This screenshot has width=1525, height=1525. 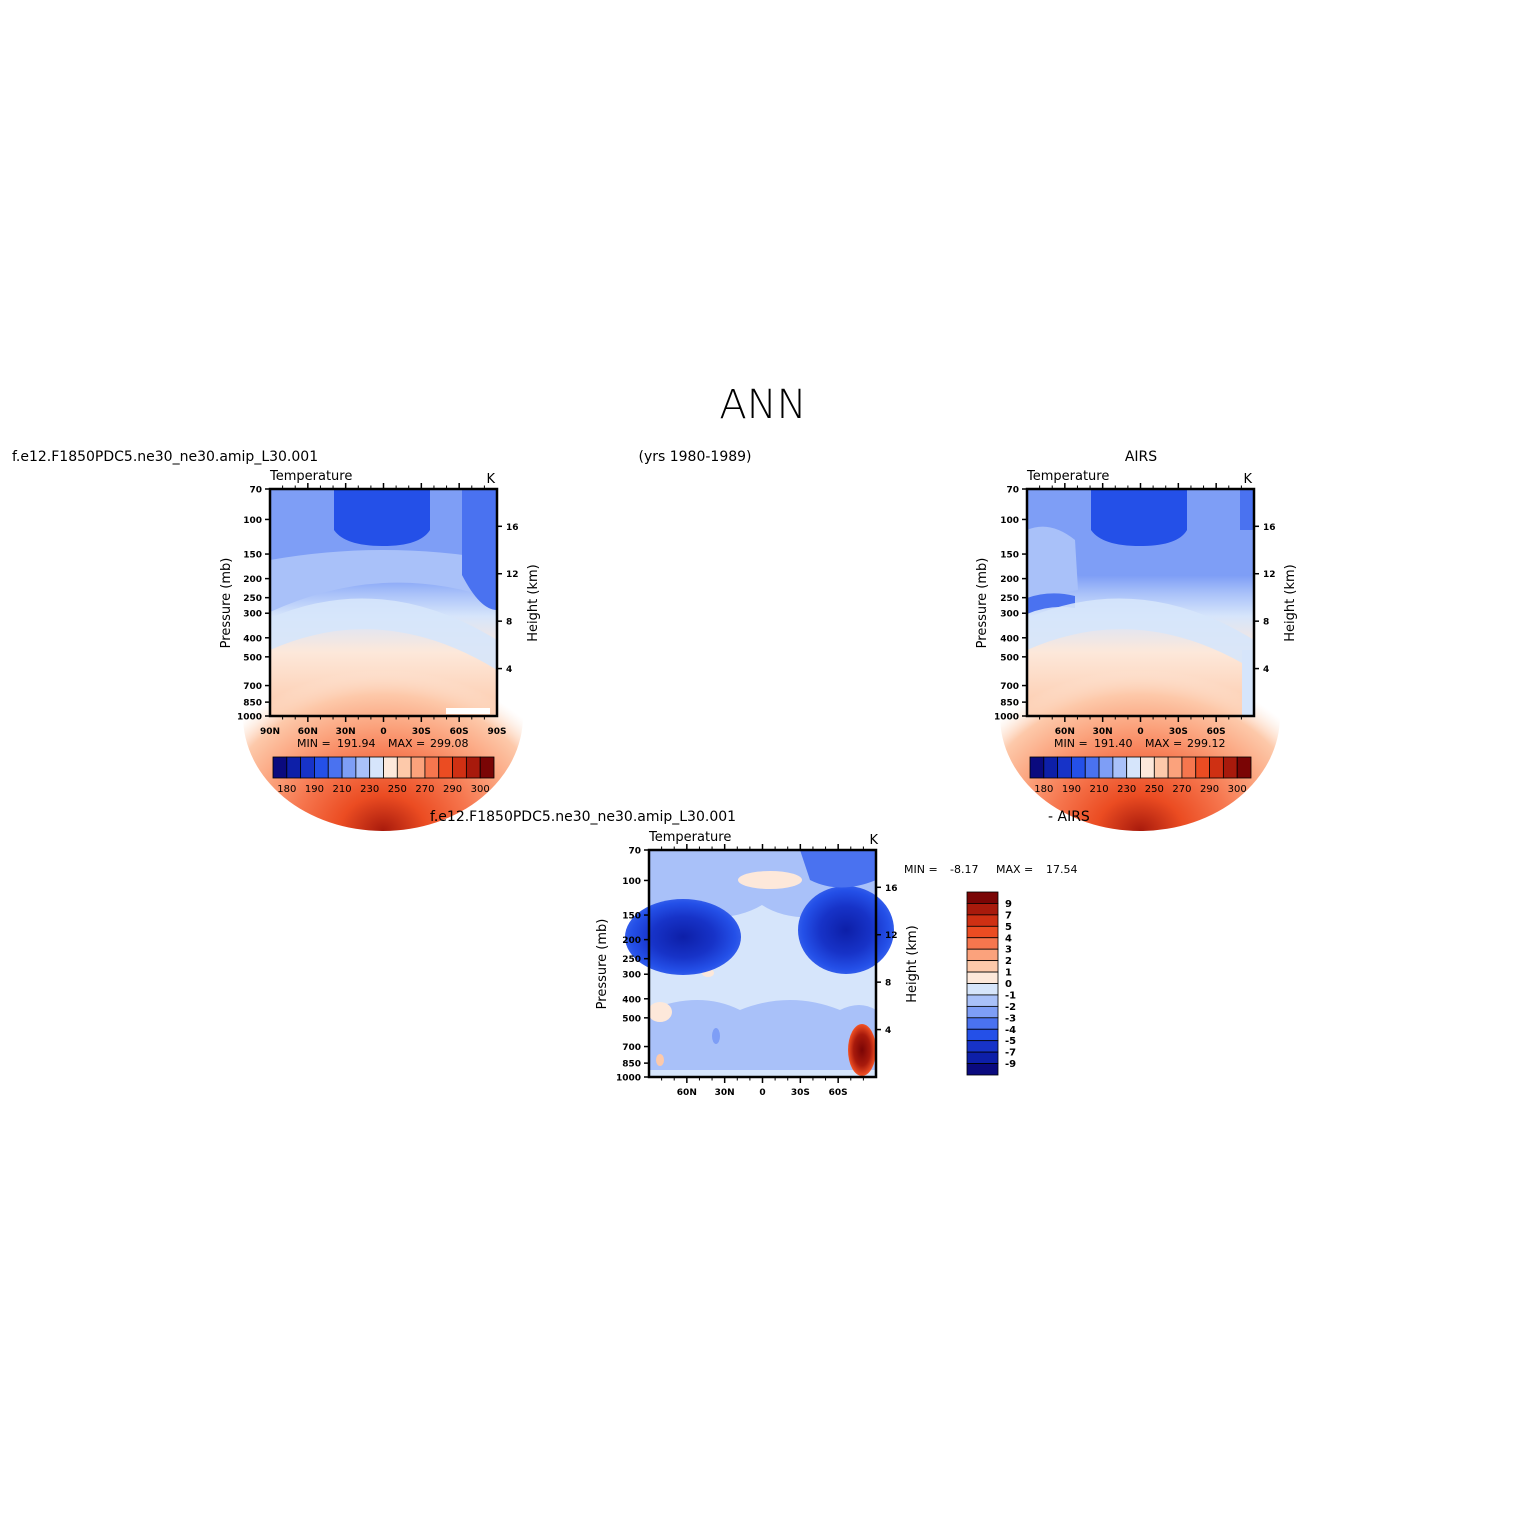 What do you see at coordinates (1043, 789) in the screenshot?
I see `obs-colorbar-label: 180` at bounding box center [1043, 789].